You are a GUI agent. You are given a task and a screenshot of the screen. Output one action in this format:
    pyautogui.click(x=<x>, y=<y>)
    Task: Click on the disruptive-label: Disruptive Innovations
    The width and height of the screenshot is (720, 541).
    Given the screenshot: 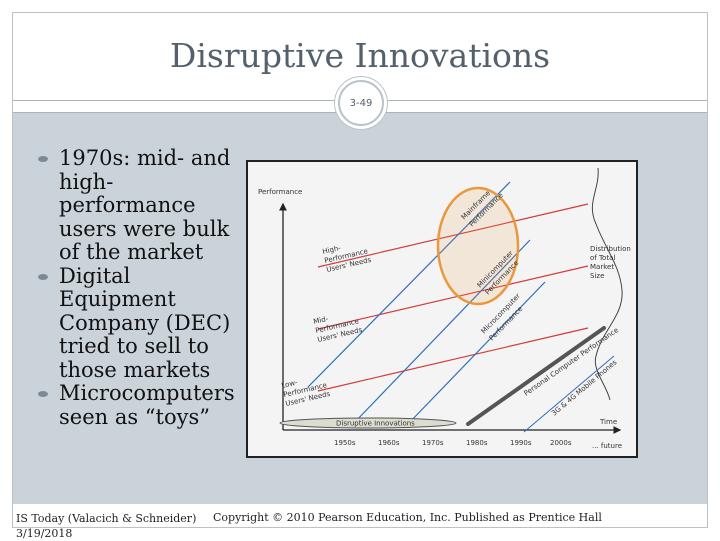 What is the action you would take?
    pyautogui.click(x=375, y=424)
    